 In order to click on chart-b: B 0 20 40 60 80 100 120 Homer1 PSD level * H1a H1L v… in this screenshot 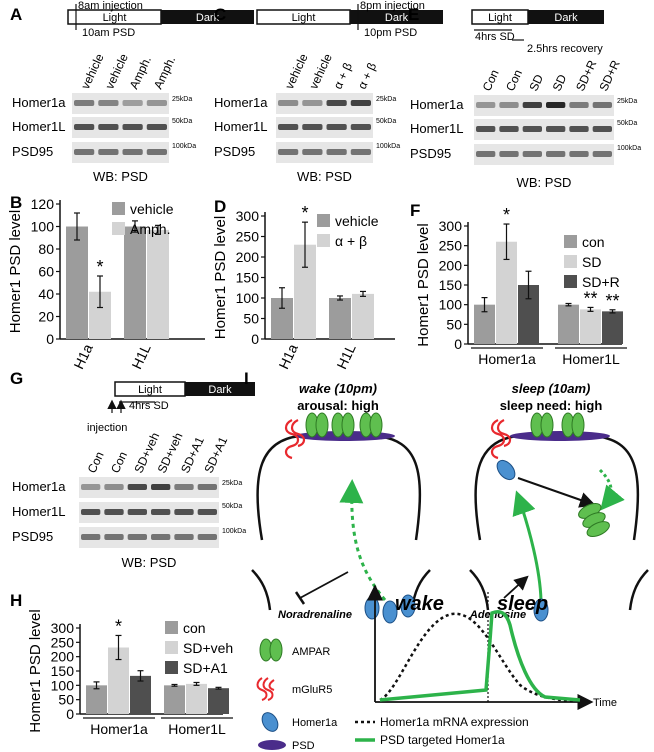, I will do `click(106, 282)`.